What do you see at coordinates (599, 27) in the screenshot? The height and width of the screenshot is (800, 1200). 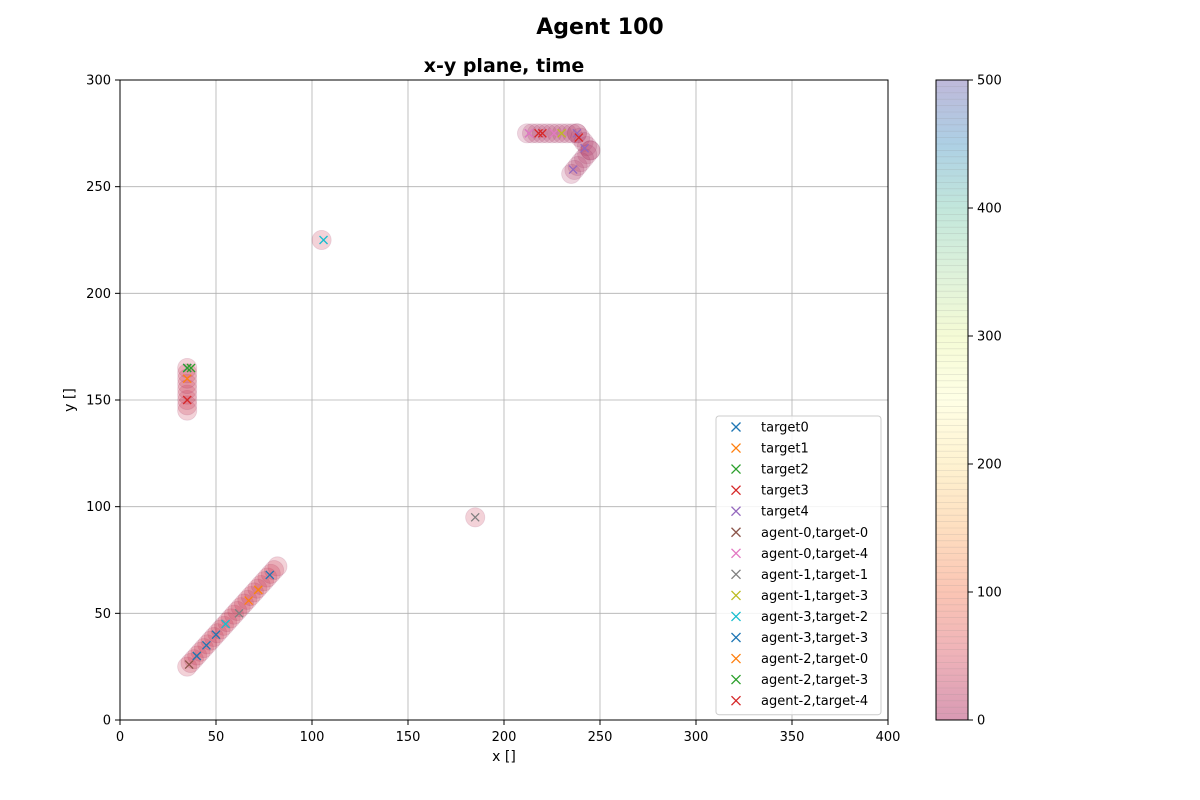 I see `figure-suptitle: Agent 100` at bounding box center [599, 27].